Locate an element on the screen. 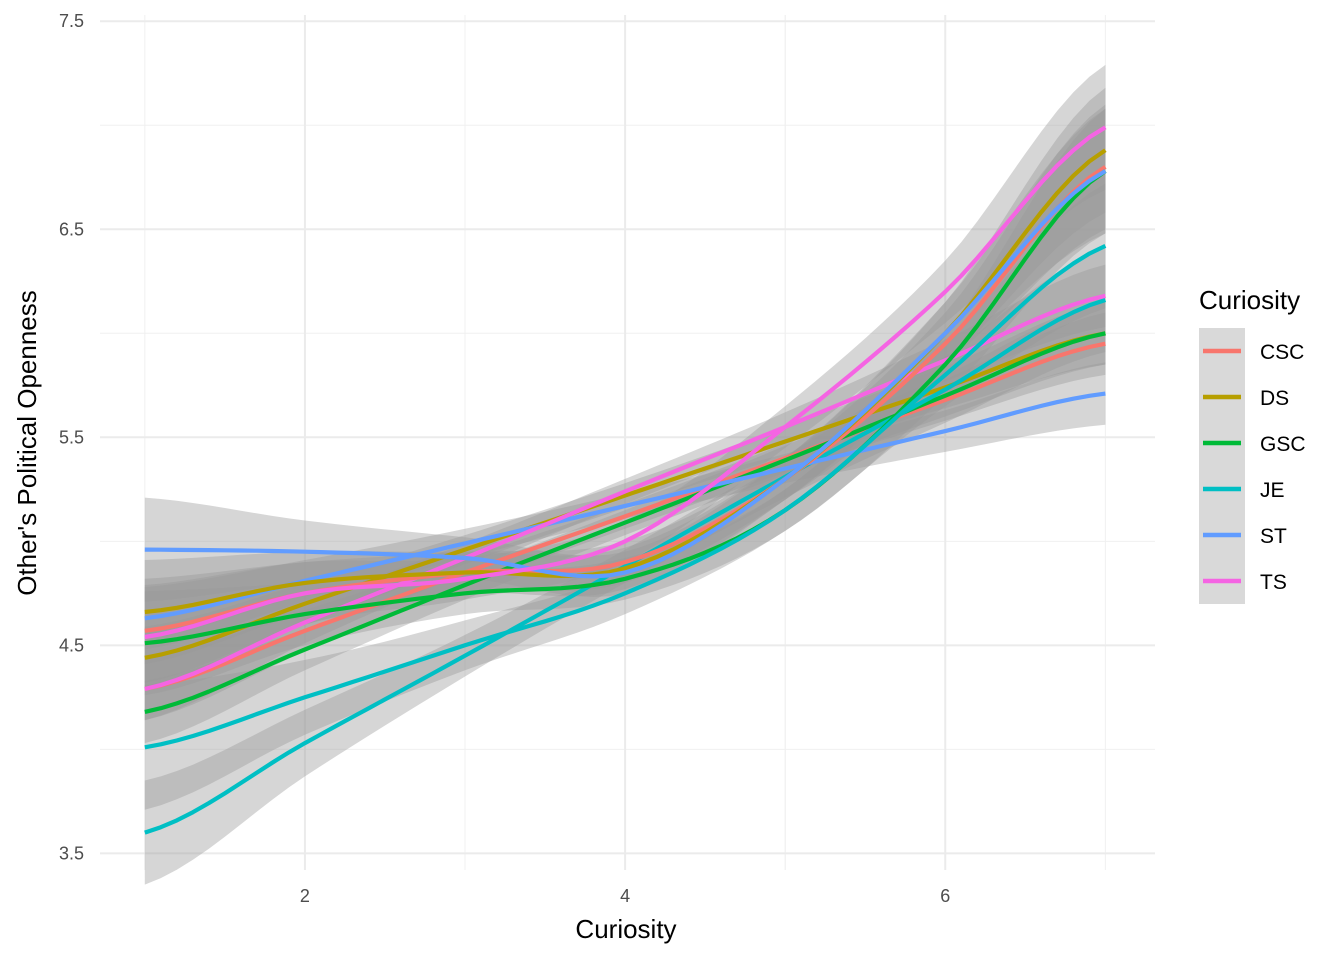 The image size is (1344, 960). x-tick-label: 4 is located at coordinates (625, 896).